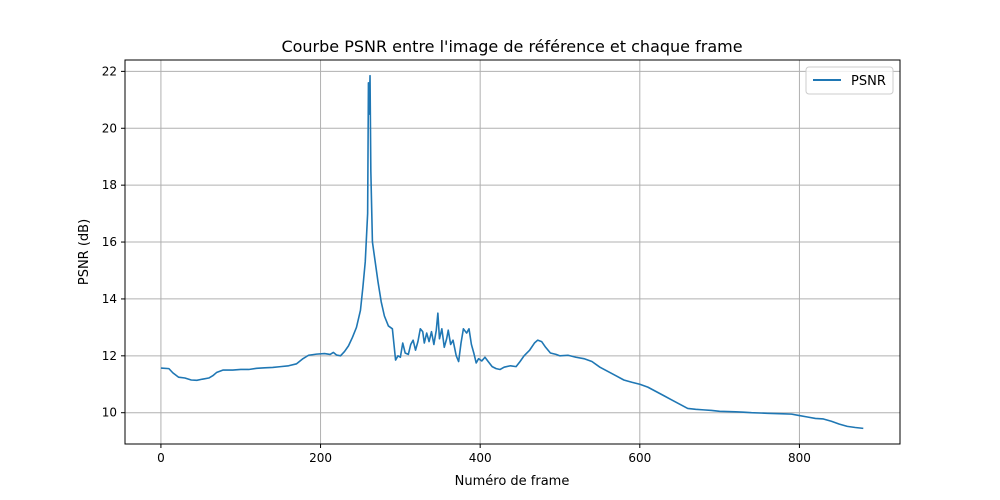 Image resolution: width=1000 pixels, height=500 pixels. Describe the element at coordinates (799, 458) in the screenshot. I see `x-tick-label: 800` at that location.